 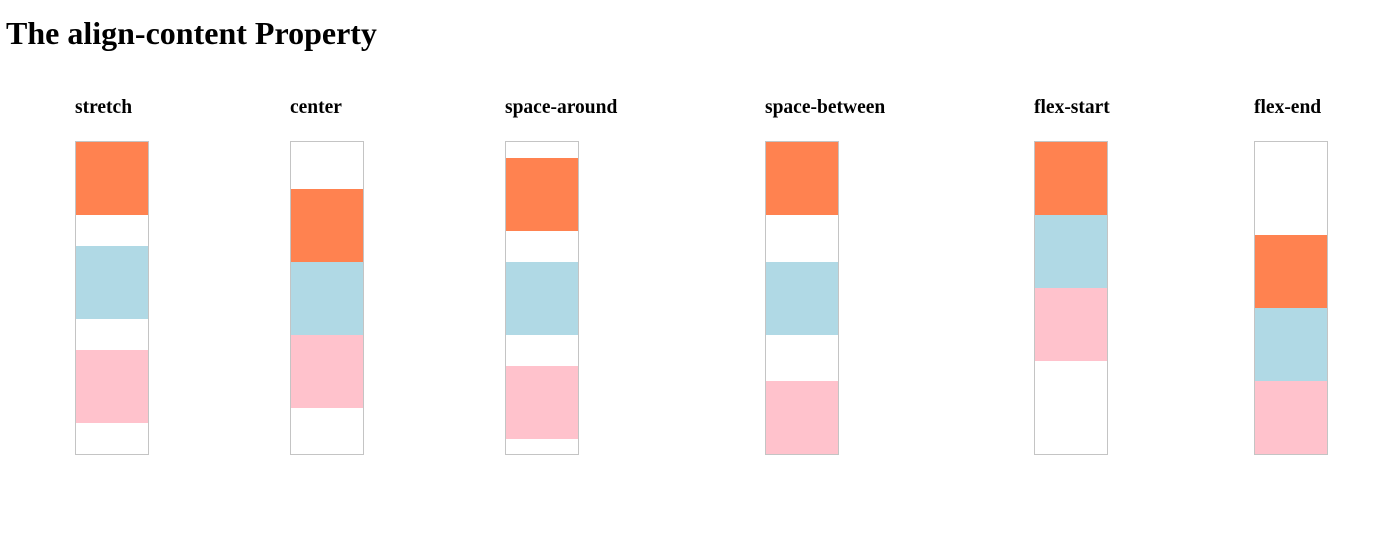 I want to click on demo-label: center, so click(x=316, y=107).